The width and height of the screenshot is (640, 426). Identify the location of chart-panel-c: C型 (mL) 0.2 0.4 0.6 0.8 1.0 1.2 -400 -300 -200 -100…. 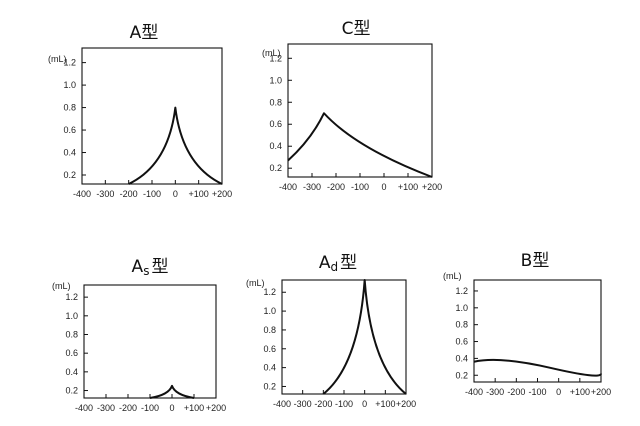
(352, 105).